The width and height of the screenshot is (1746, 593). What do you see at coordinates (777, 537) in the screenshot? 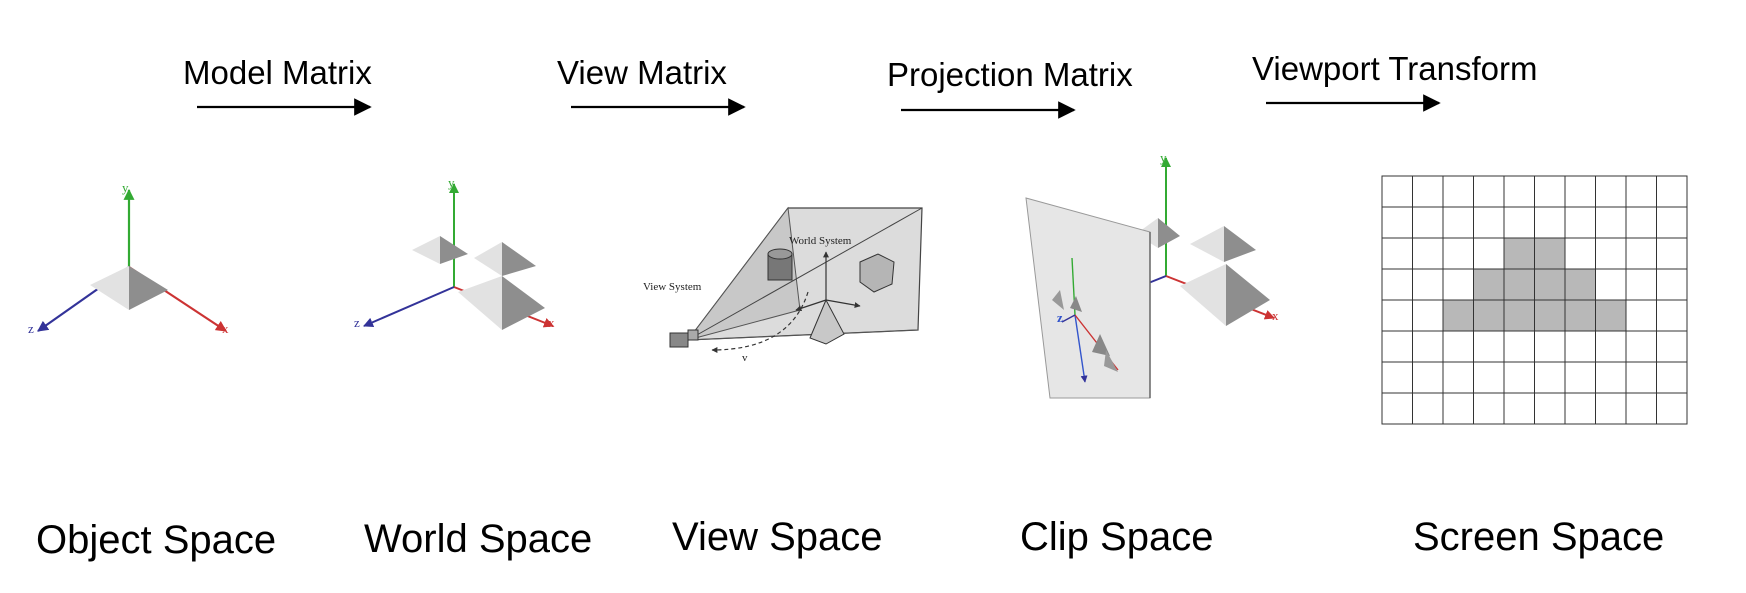
I see `view-space-label: View Space` at bounding box center [777, 537].